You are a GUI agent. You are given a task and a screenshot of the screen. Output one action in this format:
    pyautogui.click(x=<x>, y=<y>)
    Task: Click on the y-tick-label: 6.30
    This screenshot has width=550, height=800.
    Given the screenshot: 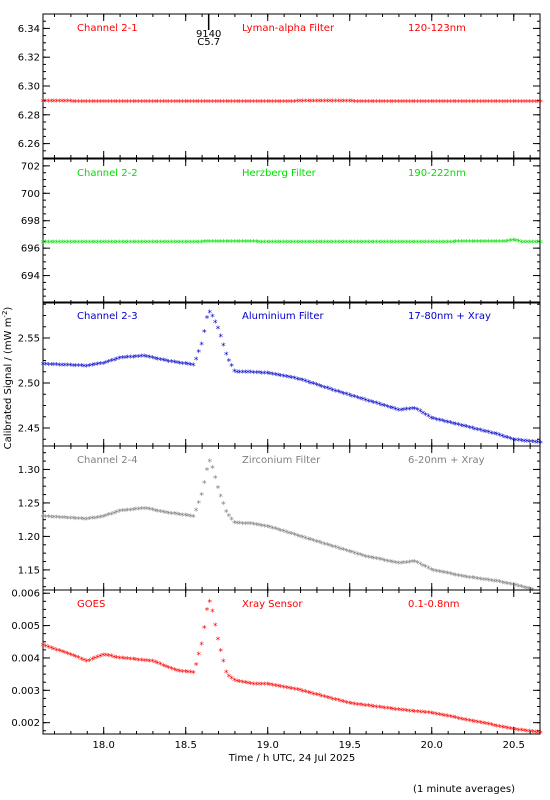 What is the action you would take?
    pyautogui.click(x=29, y=87)
    